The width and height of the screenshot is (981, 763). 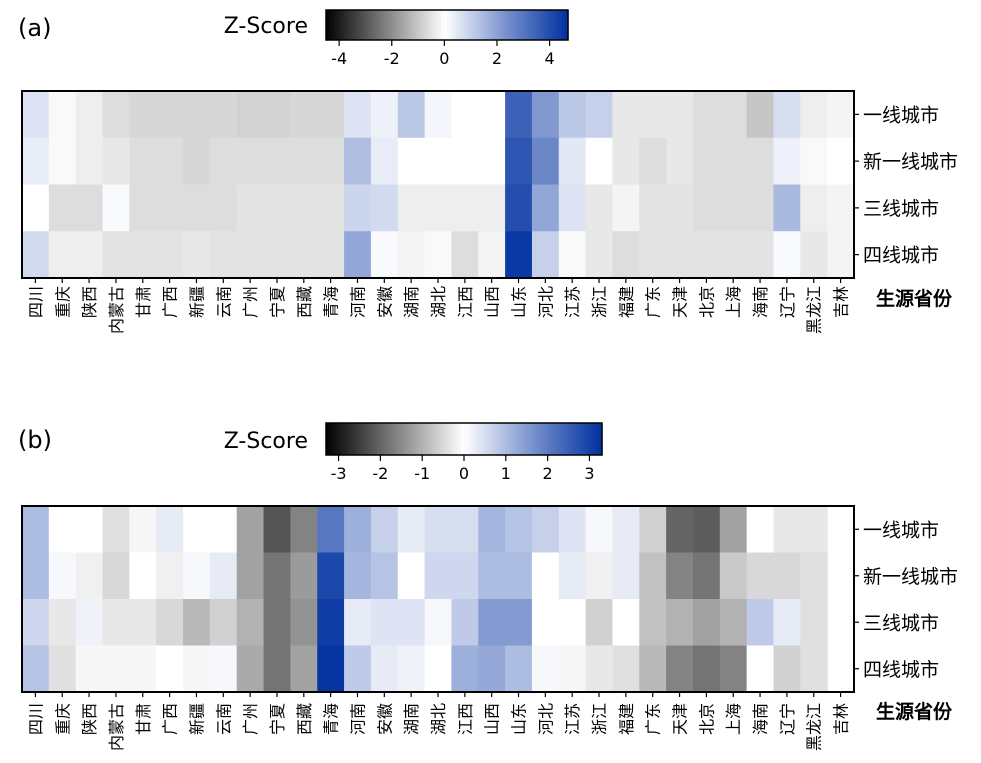 What do you see at coordinates (444, 58) in the screenshot?
I see `colorbar-tick-label: 0` at bounding box center [444, 58].